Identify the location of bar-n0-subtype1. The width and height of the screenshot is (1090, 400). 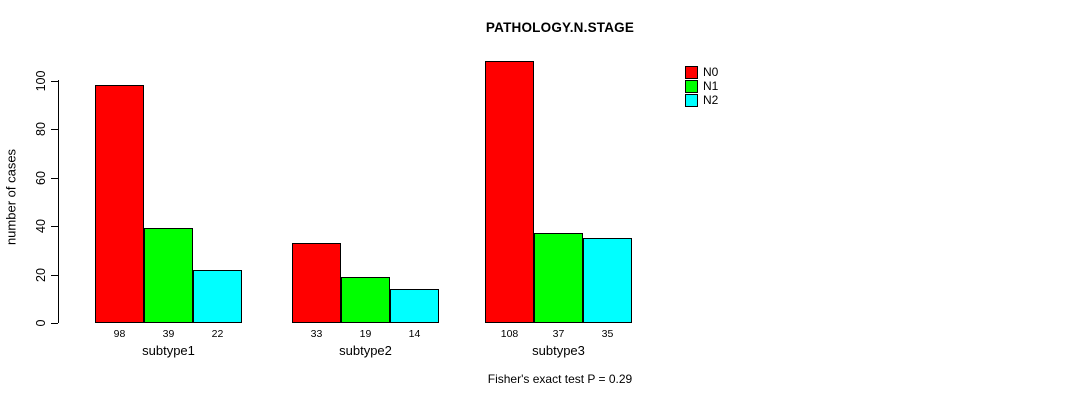
(119, 204).